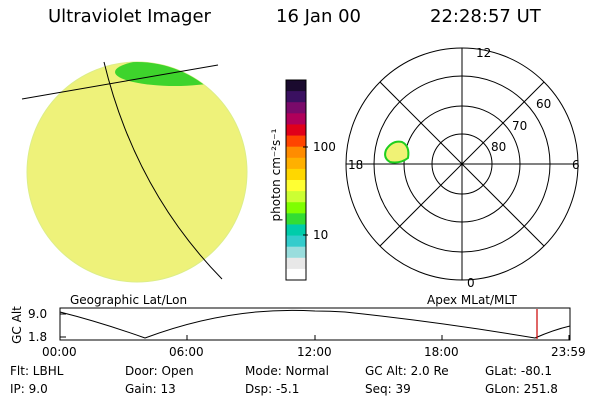  I want to click on info-gcalt: GC Alt: 2.0 Re, so click(407, 371).